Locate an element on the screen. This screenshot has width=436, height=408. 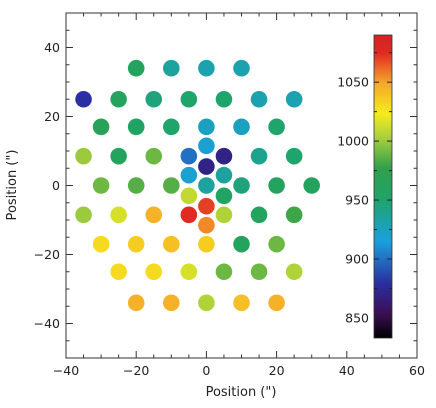
colorbar-tick-label: 950 is located at coordinates (357, 200).